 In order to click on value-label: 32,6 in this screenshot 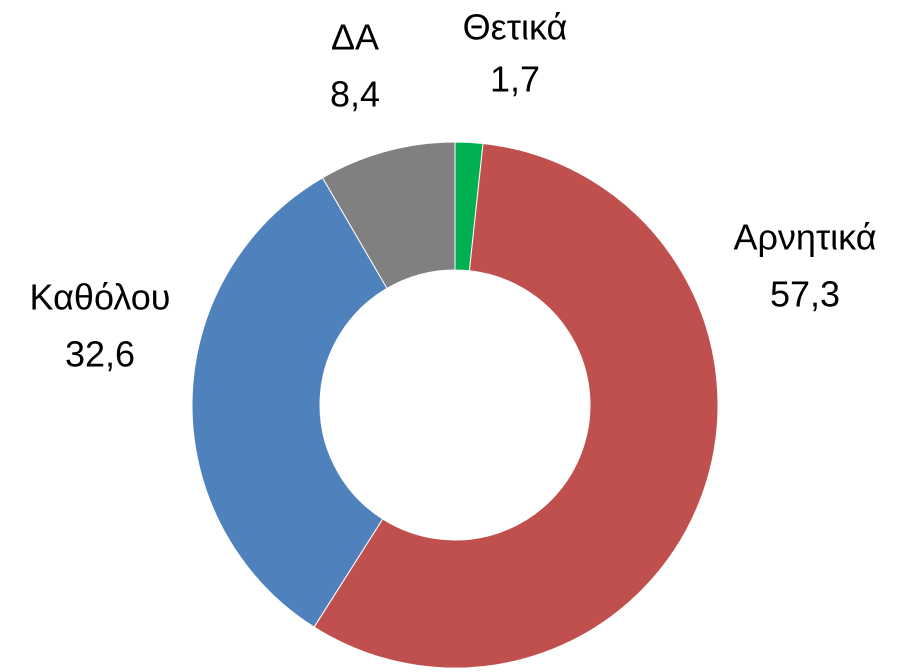, I will do `click(100, 354)`.